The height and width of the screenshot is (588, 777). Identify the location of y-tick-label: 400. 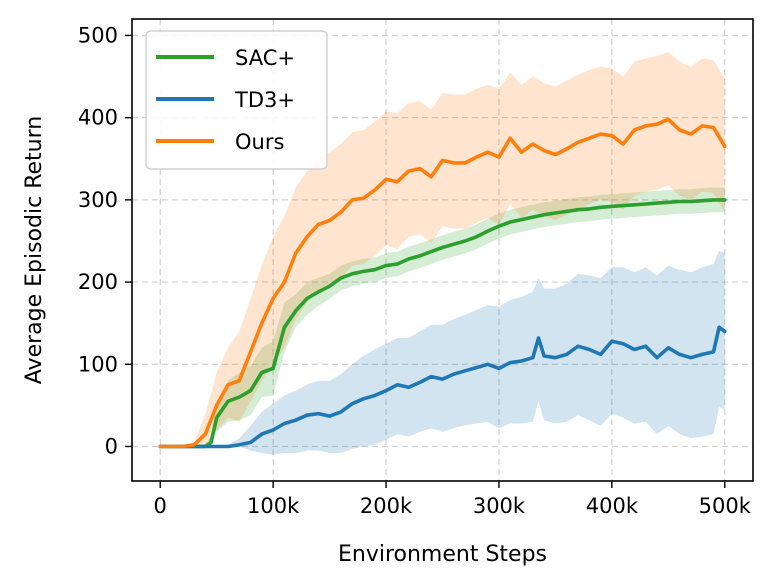
(98, 118).